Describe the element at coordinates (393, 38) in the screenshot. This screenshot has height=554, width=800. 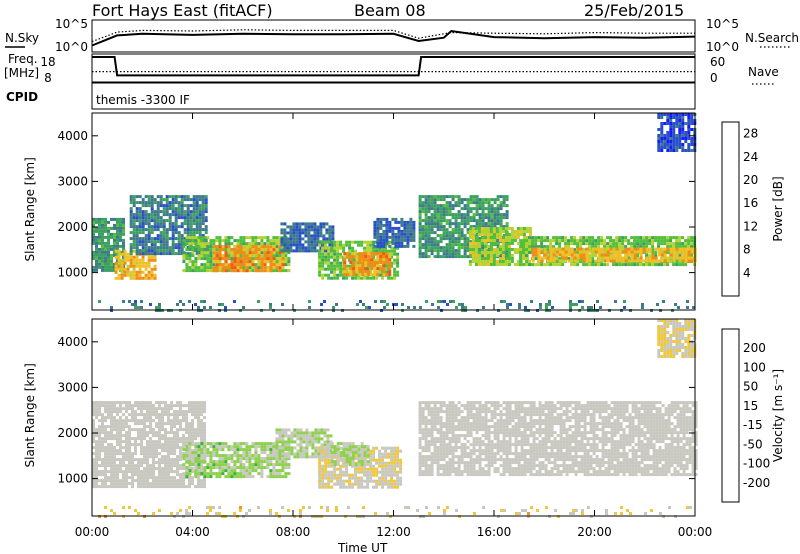
I see `noise-series-n-sky` at that location.